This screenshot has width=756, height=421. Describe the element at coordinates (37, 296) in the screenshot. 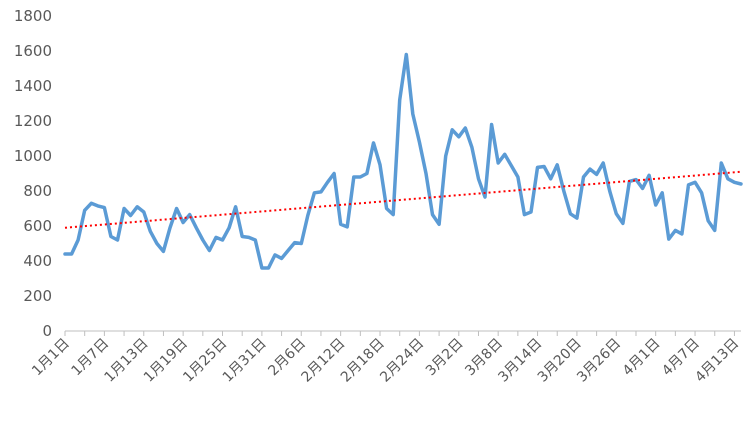

I see `y-tick-label-200: 200` at that location.